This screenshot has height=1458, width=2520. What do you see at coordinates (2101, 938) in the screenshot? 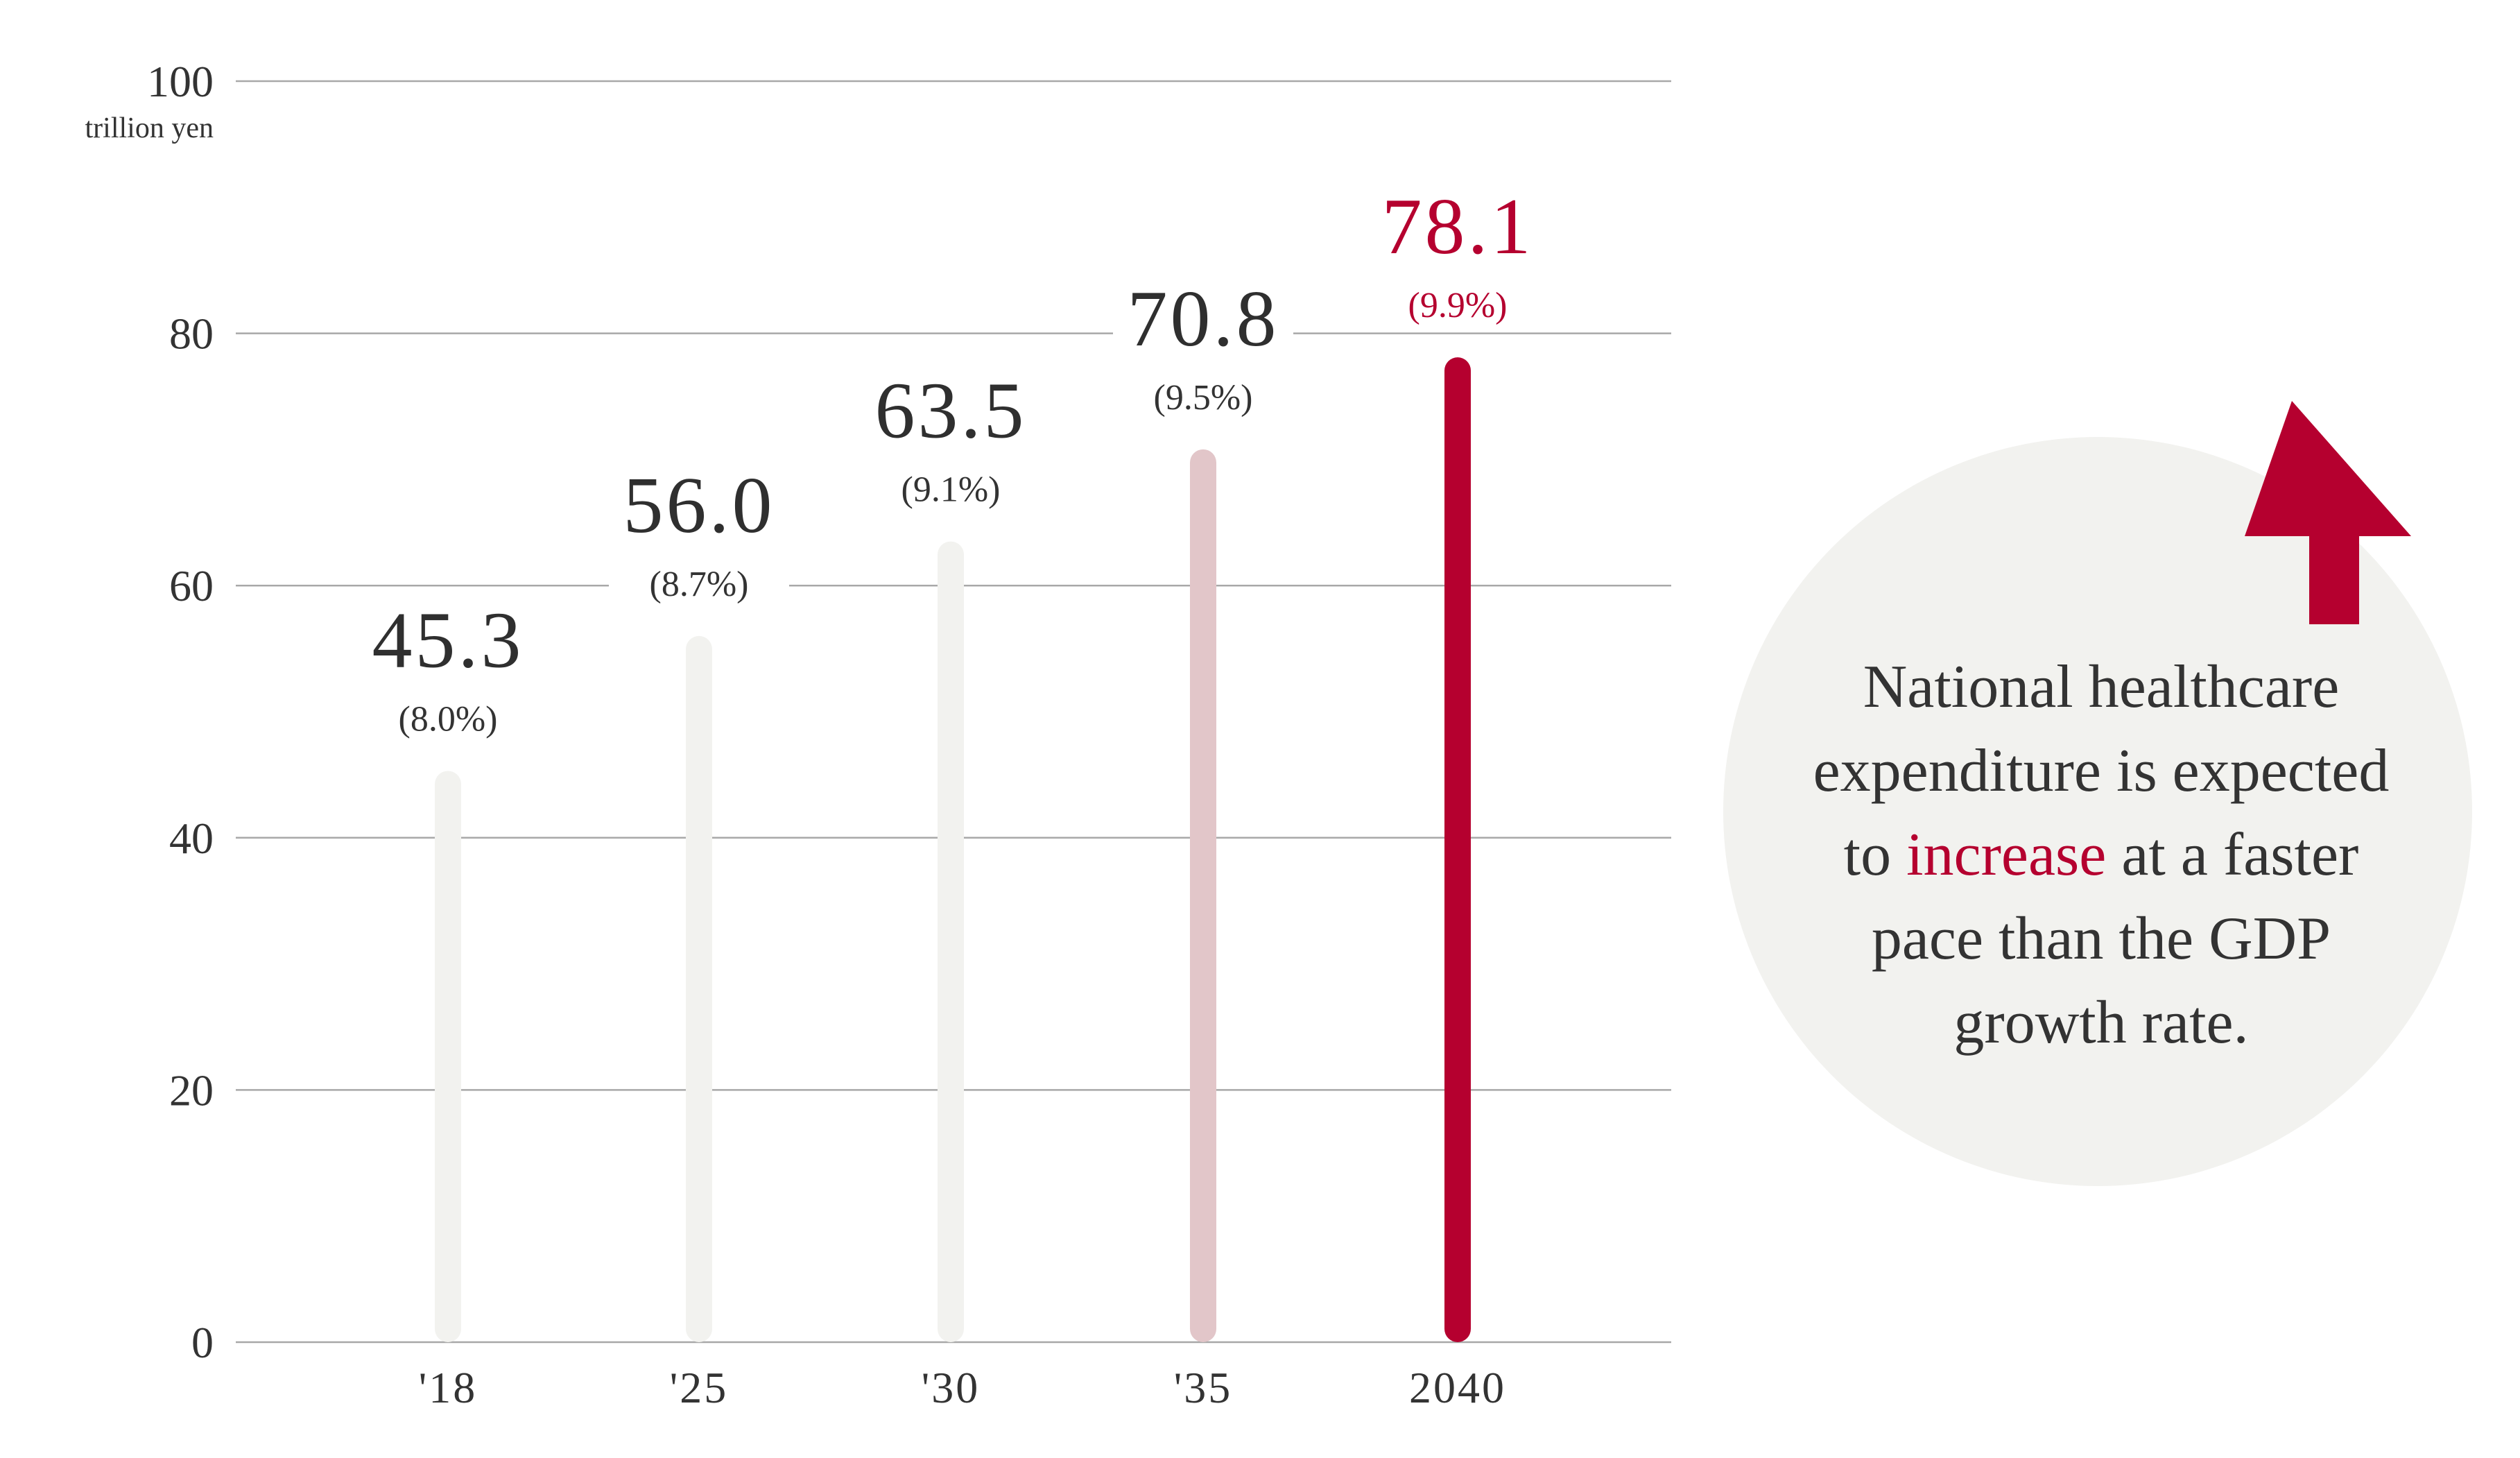
I see `callout-line-4: pace than the GDP` at bounding box center [2101, 938].